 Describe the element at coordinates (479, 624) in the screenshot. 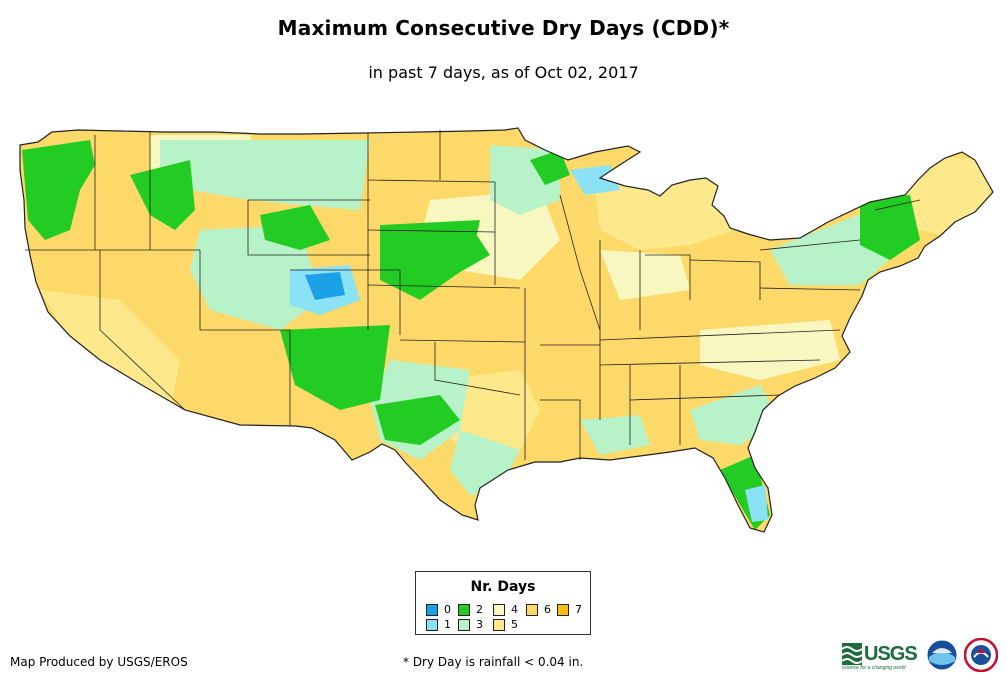

I see `legend-label: 3` at that location.